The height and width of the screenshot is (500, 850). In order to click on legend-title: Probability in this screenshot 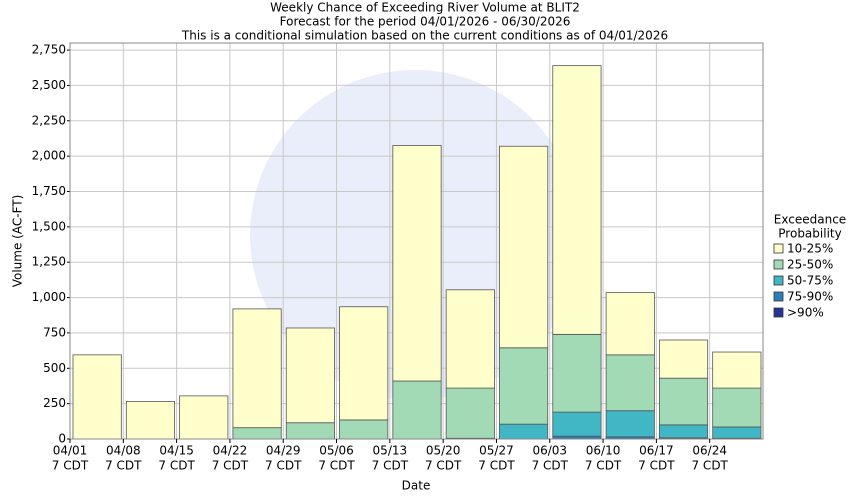, I will do `click(809, 234)`.